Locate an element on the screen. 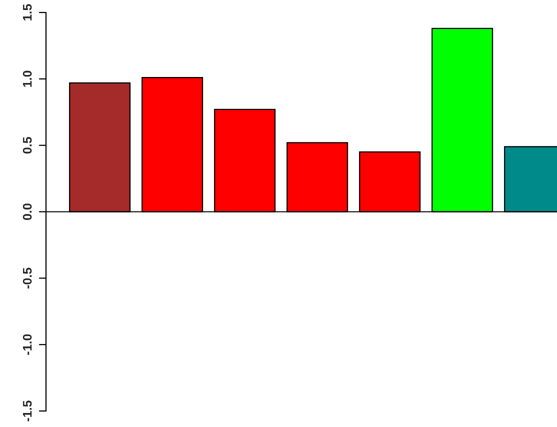 This screenshot has height=427, width=557. y-tick-label: 1.5 is located at coordinates (27, 12).